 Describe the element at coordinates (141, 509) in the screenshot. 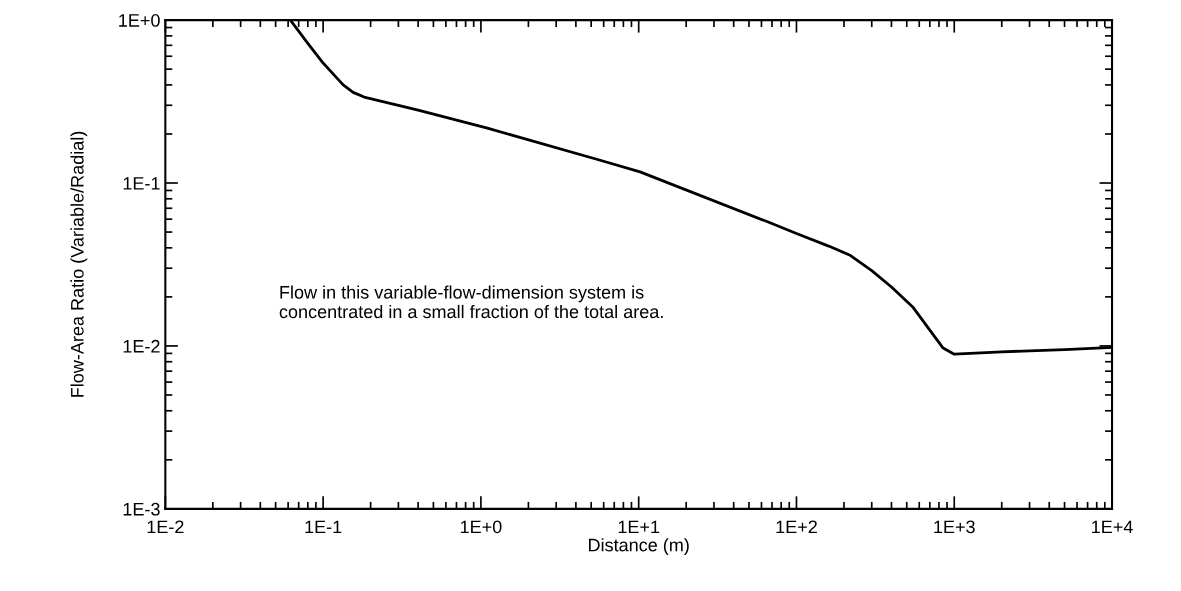

I see `y-tick-label: 1E-3` at that location.